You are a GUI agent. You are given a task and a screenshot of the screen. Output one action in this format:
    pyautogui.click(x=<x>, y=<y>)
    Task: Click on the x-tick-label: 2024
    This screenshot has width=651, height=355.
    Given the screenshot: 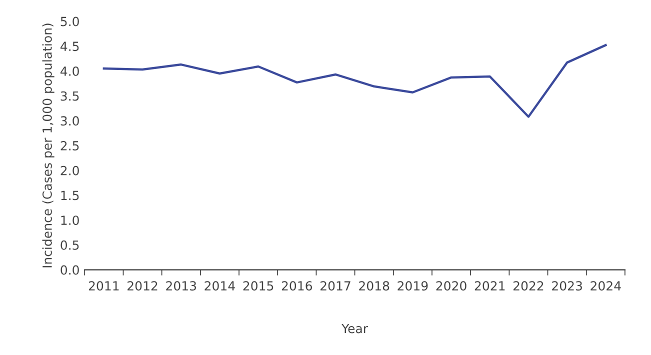 What is the action you would take?
    pyautogui.click(x=605, y=286)
    